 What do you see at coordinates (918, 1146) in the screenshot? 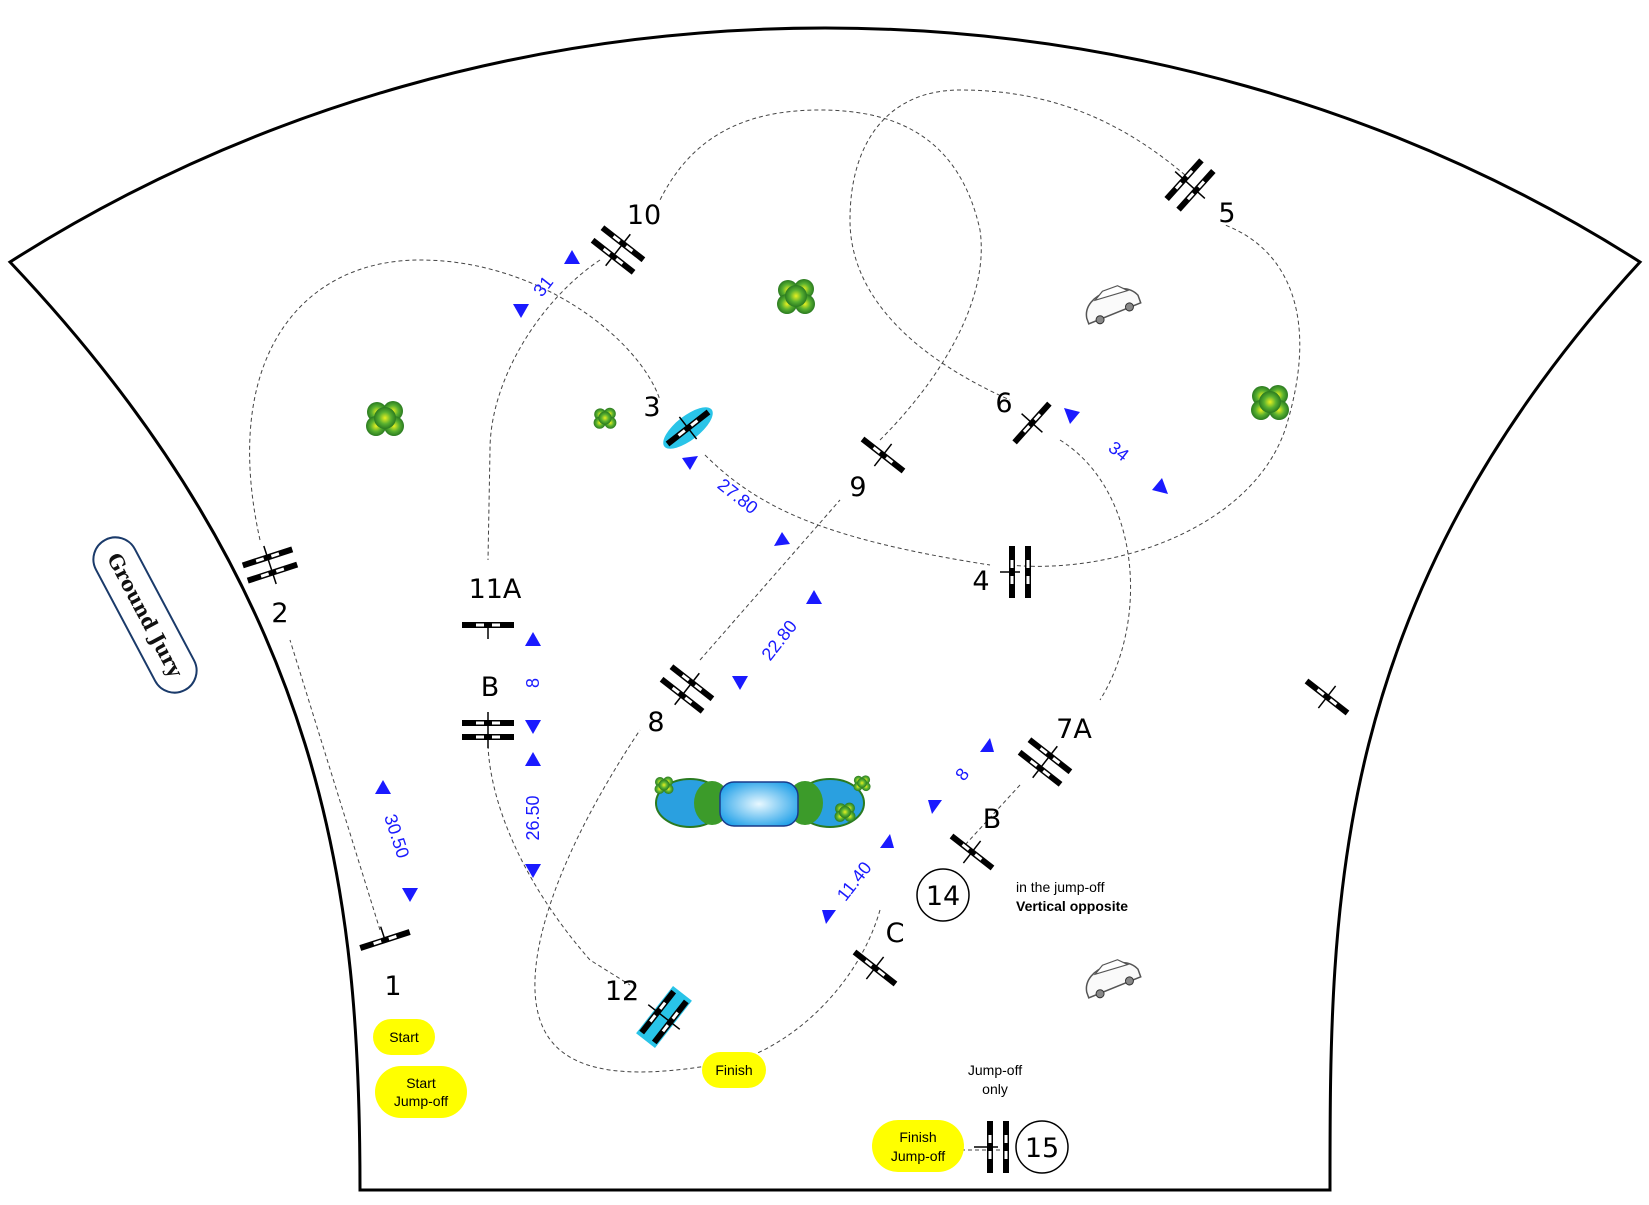
I see `finish-jumpoff-marker: Finish Jump-off` at bounding box center [918, 1146].